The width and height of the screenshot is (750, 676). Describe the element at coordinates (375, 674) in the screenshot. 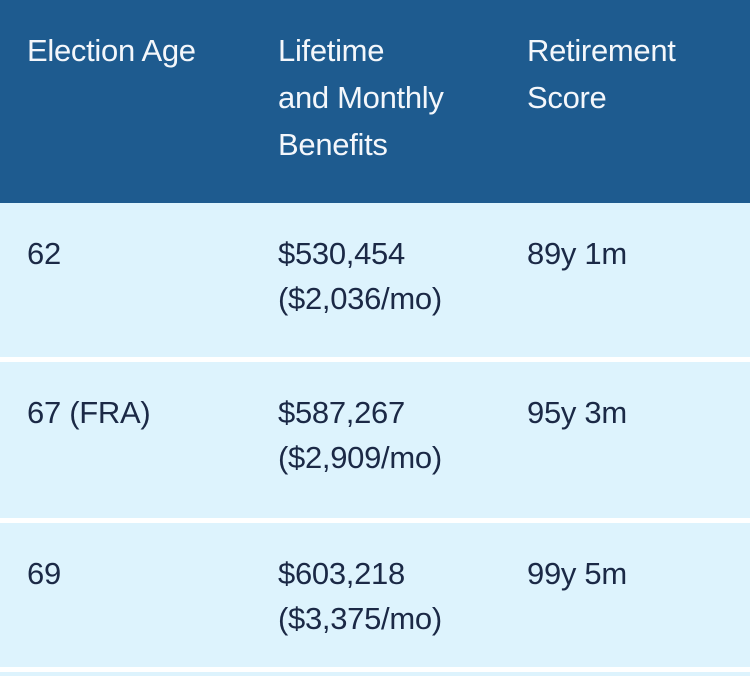

I see `partial-next-row` at that location.